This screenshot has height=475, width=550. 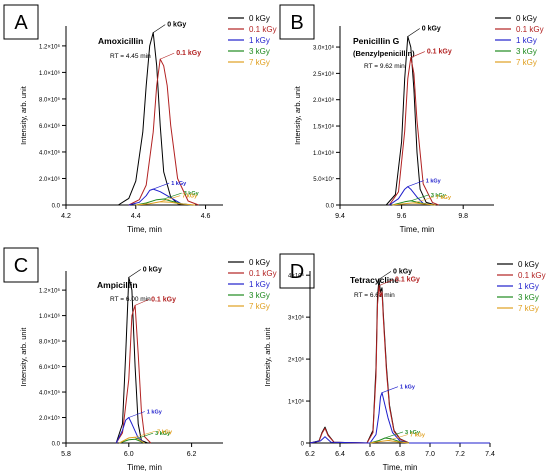 What do you see at coordinates (400, 418) in the screenshot?
I see `series-line-1-kGy` at bounding box center [400, 418].